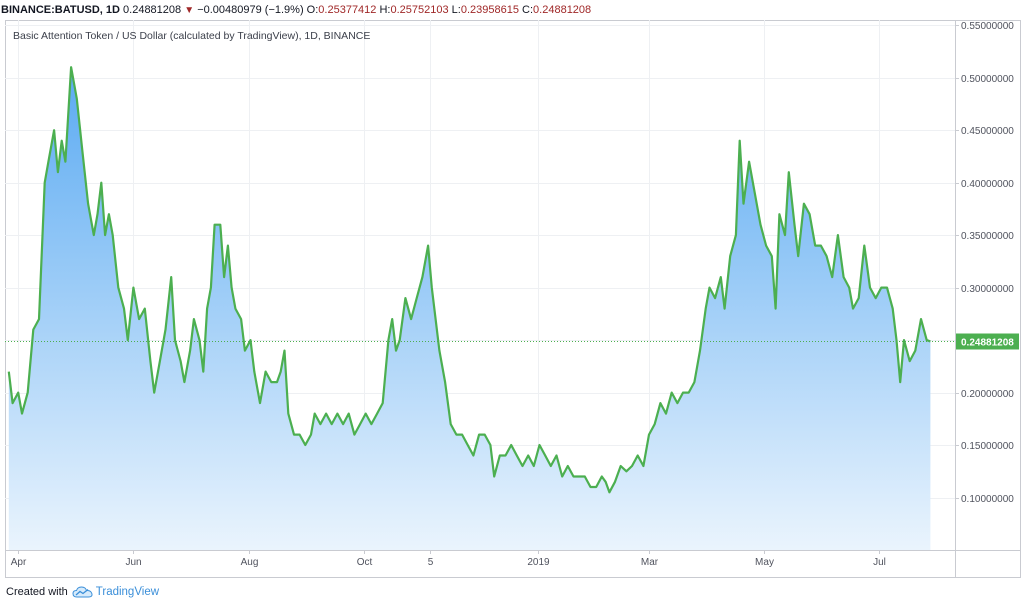  Describe the element at coordinates (879, 562) in the screenshot. I see `x-tick-label: Jul` at that location.